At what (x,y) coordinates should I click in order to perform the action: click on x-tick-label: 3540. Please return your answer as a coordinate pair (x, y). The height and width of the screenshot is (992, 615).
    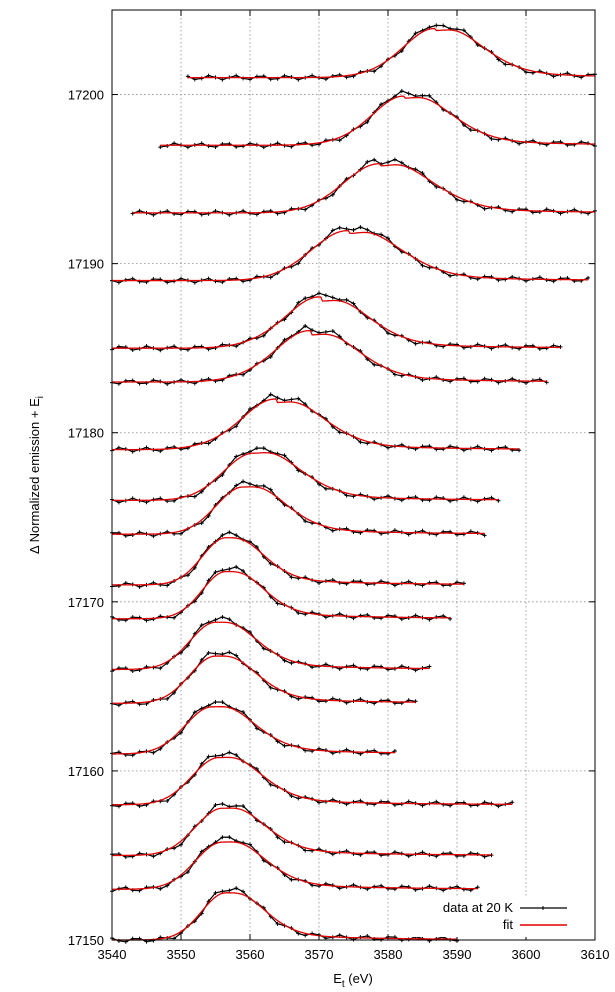
    Looking at the image, I should click on (112, 954).